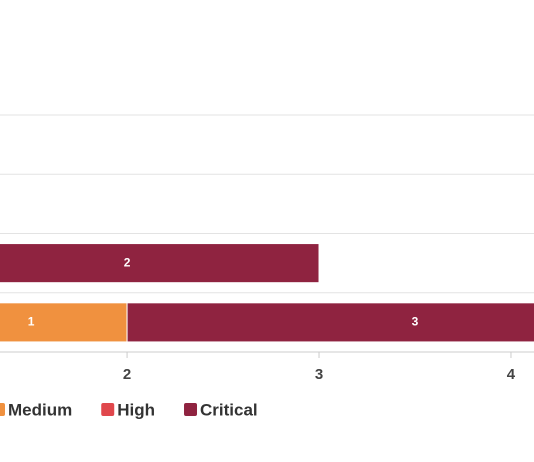 The height and width of the screenshot is (462, 534). I want to click on value-label: 1, so click(31, 322).